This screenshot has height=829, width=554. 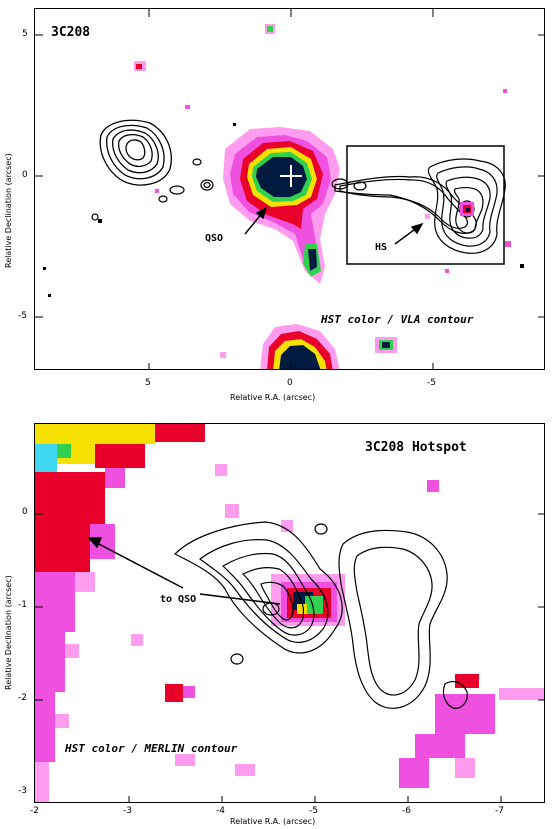 I want to click on bottom-panel-caption: HST color / MERLIN contour, so click(x=151, y=748).